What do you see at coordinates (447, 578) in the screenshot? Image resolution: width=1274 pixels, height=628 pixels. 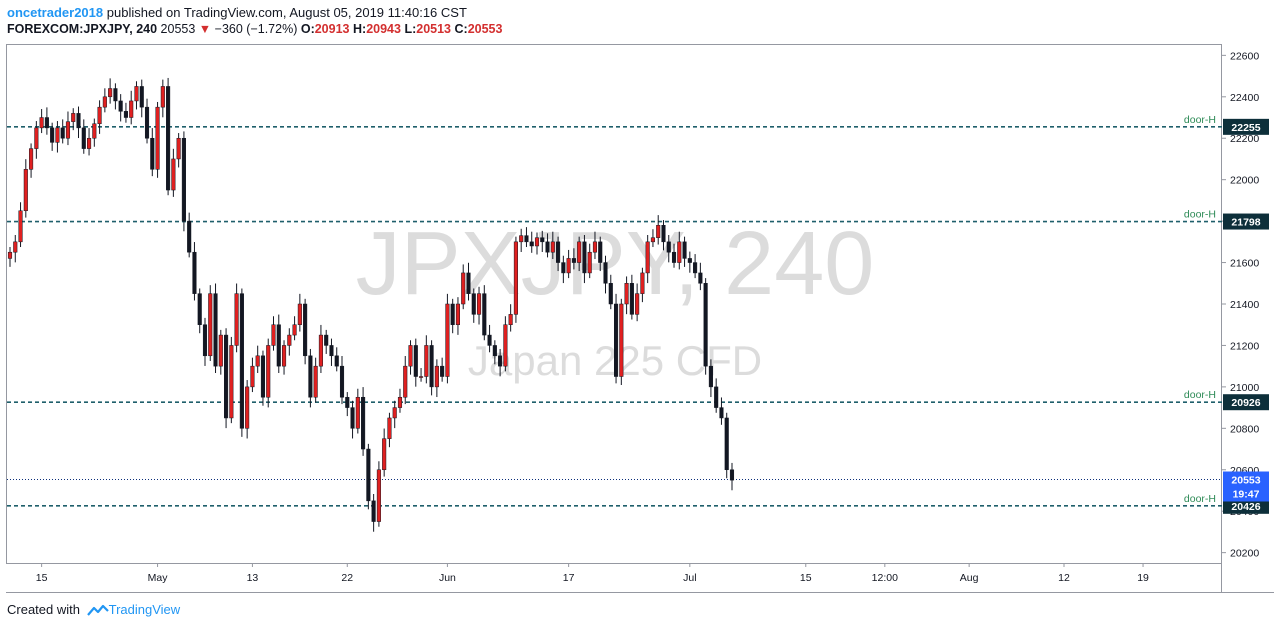 I see `x-tick-label: Jun` at bounding box center [447, 578].